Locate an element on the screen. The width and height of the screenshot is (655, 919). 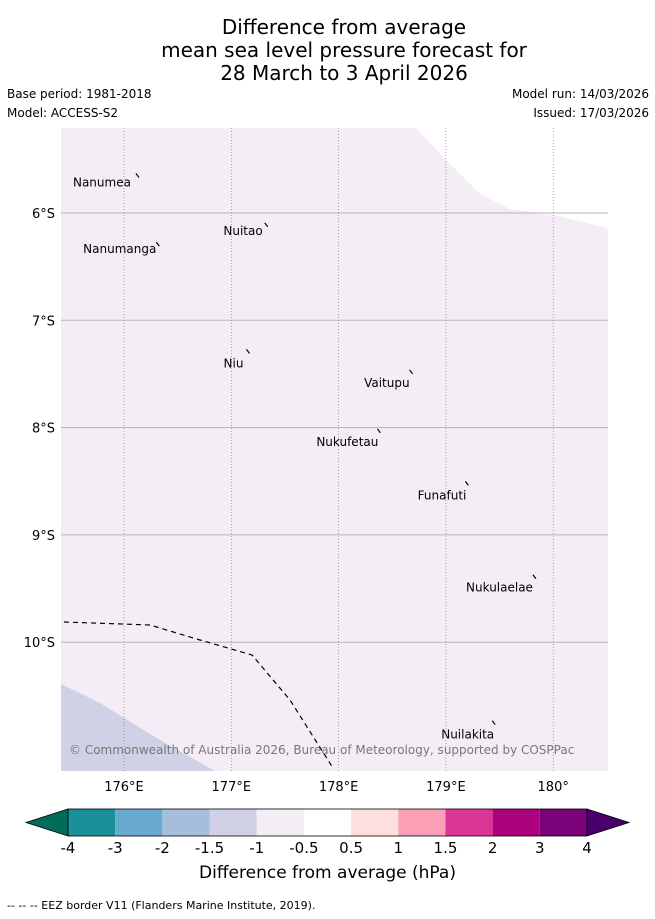
lon-tick-label: 178°E is located at coordinates (339, 787).